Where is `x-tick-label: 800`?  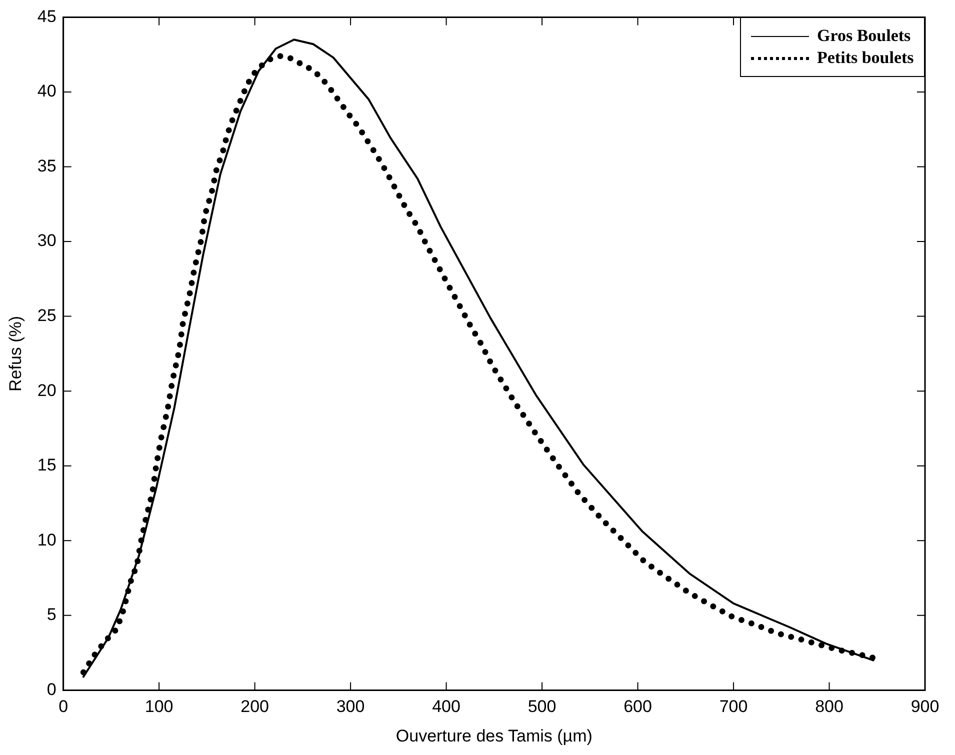 x-tick-label: 800 is located at coordinates (829, 706).